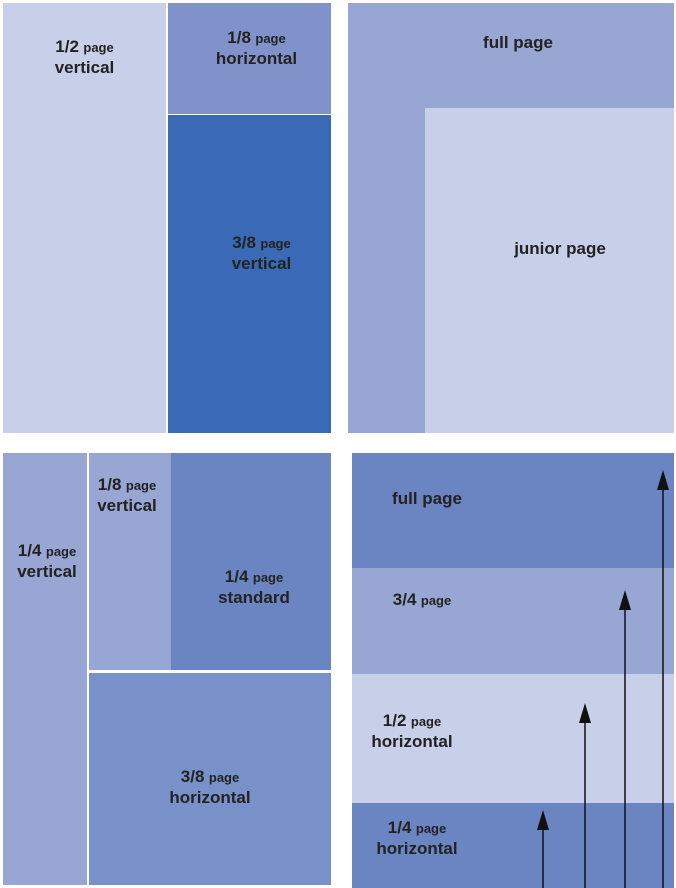 This screenshot has height=888, width=676. I want to click on eighth-page-vertical-block: 1/8 page vertical, so click(130, 561).